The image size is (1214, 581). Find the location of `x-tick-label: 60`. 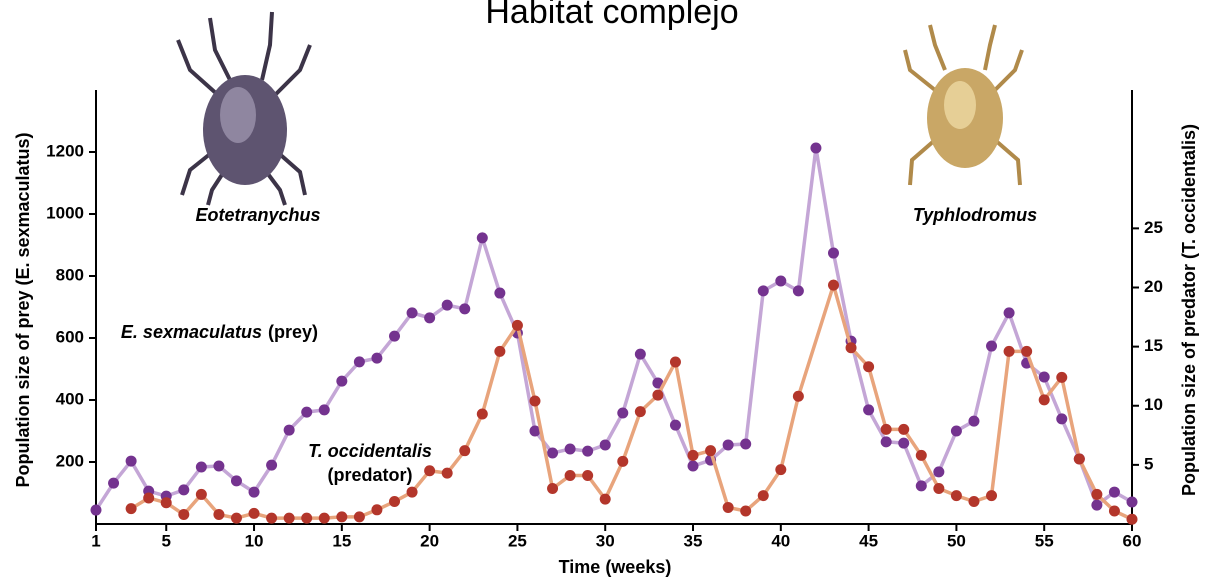

x-tick-label: 60 is located at coordinates (1132, 540).